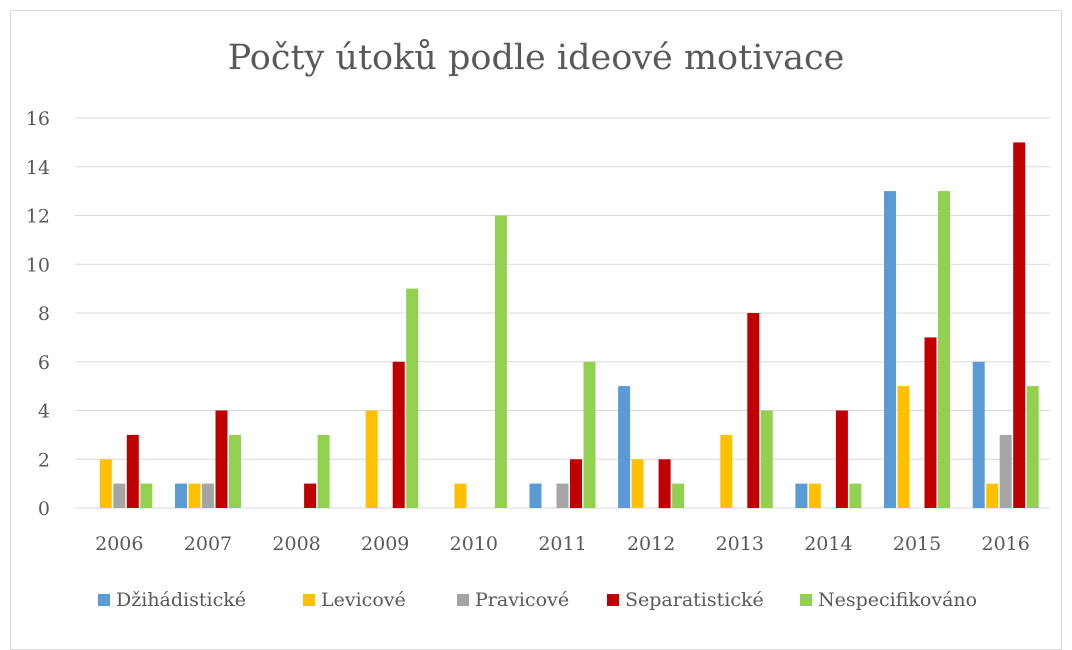 Image resolution: width=1072 pixels, height=650 pixels. Describe the element at coordinates (944, 349) in the screenshot. I see `bar-nespecifikováno-2015` at that location.